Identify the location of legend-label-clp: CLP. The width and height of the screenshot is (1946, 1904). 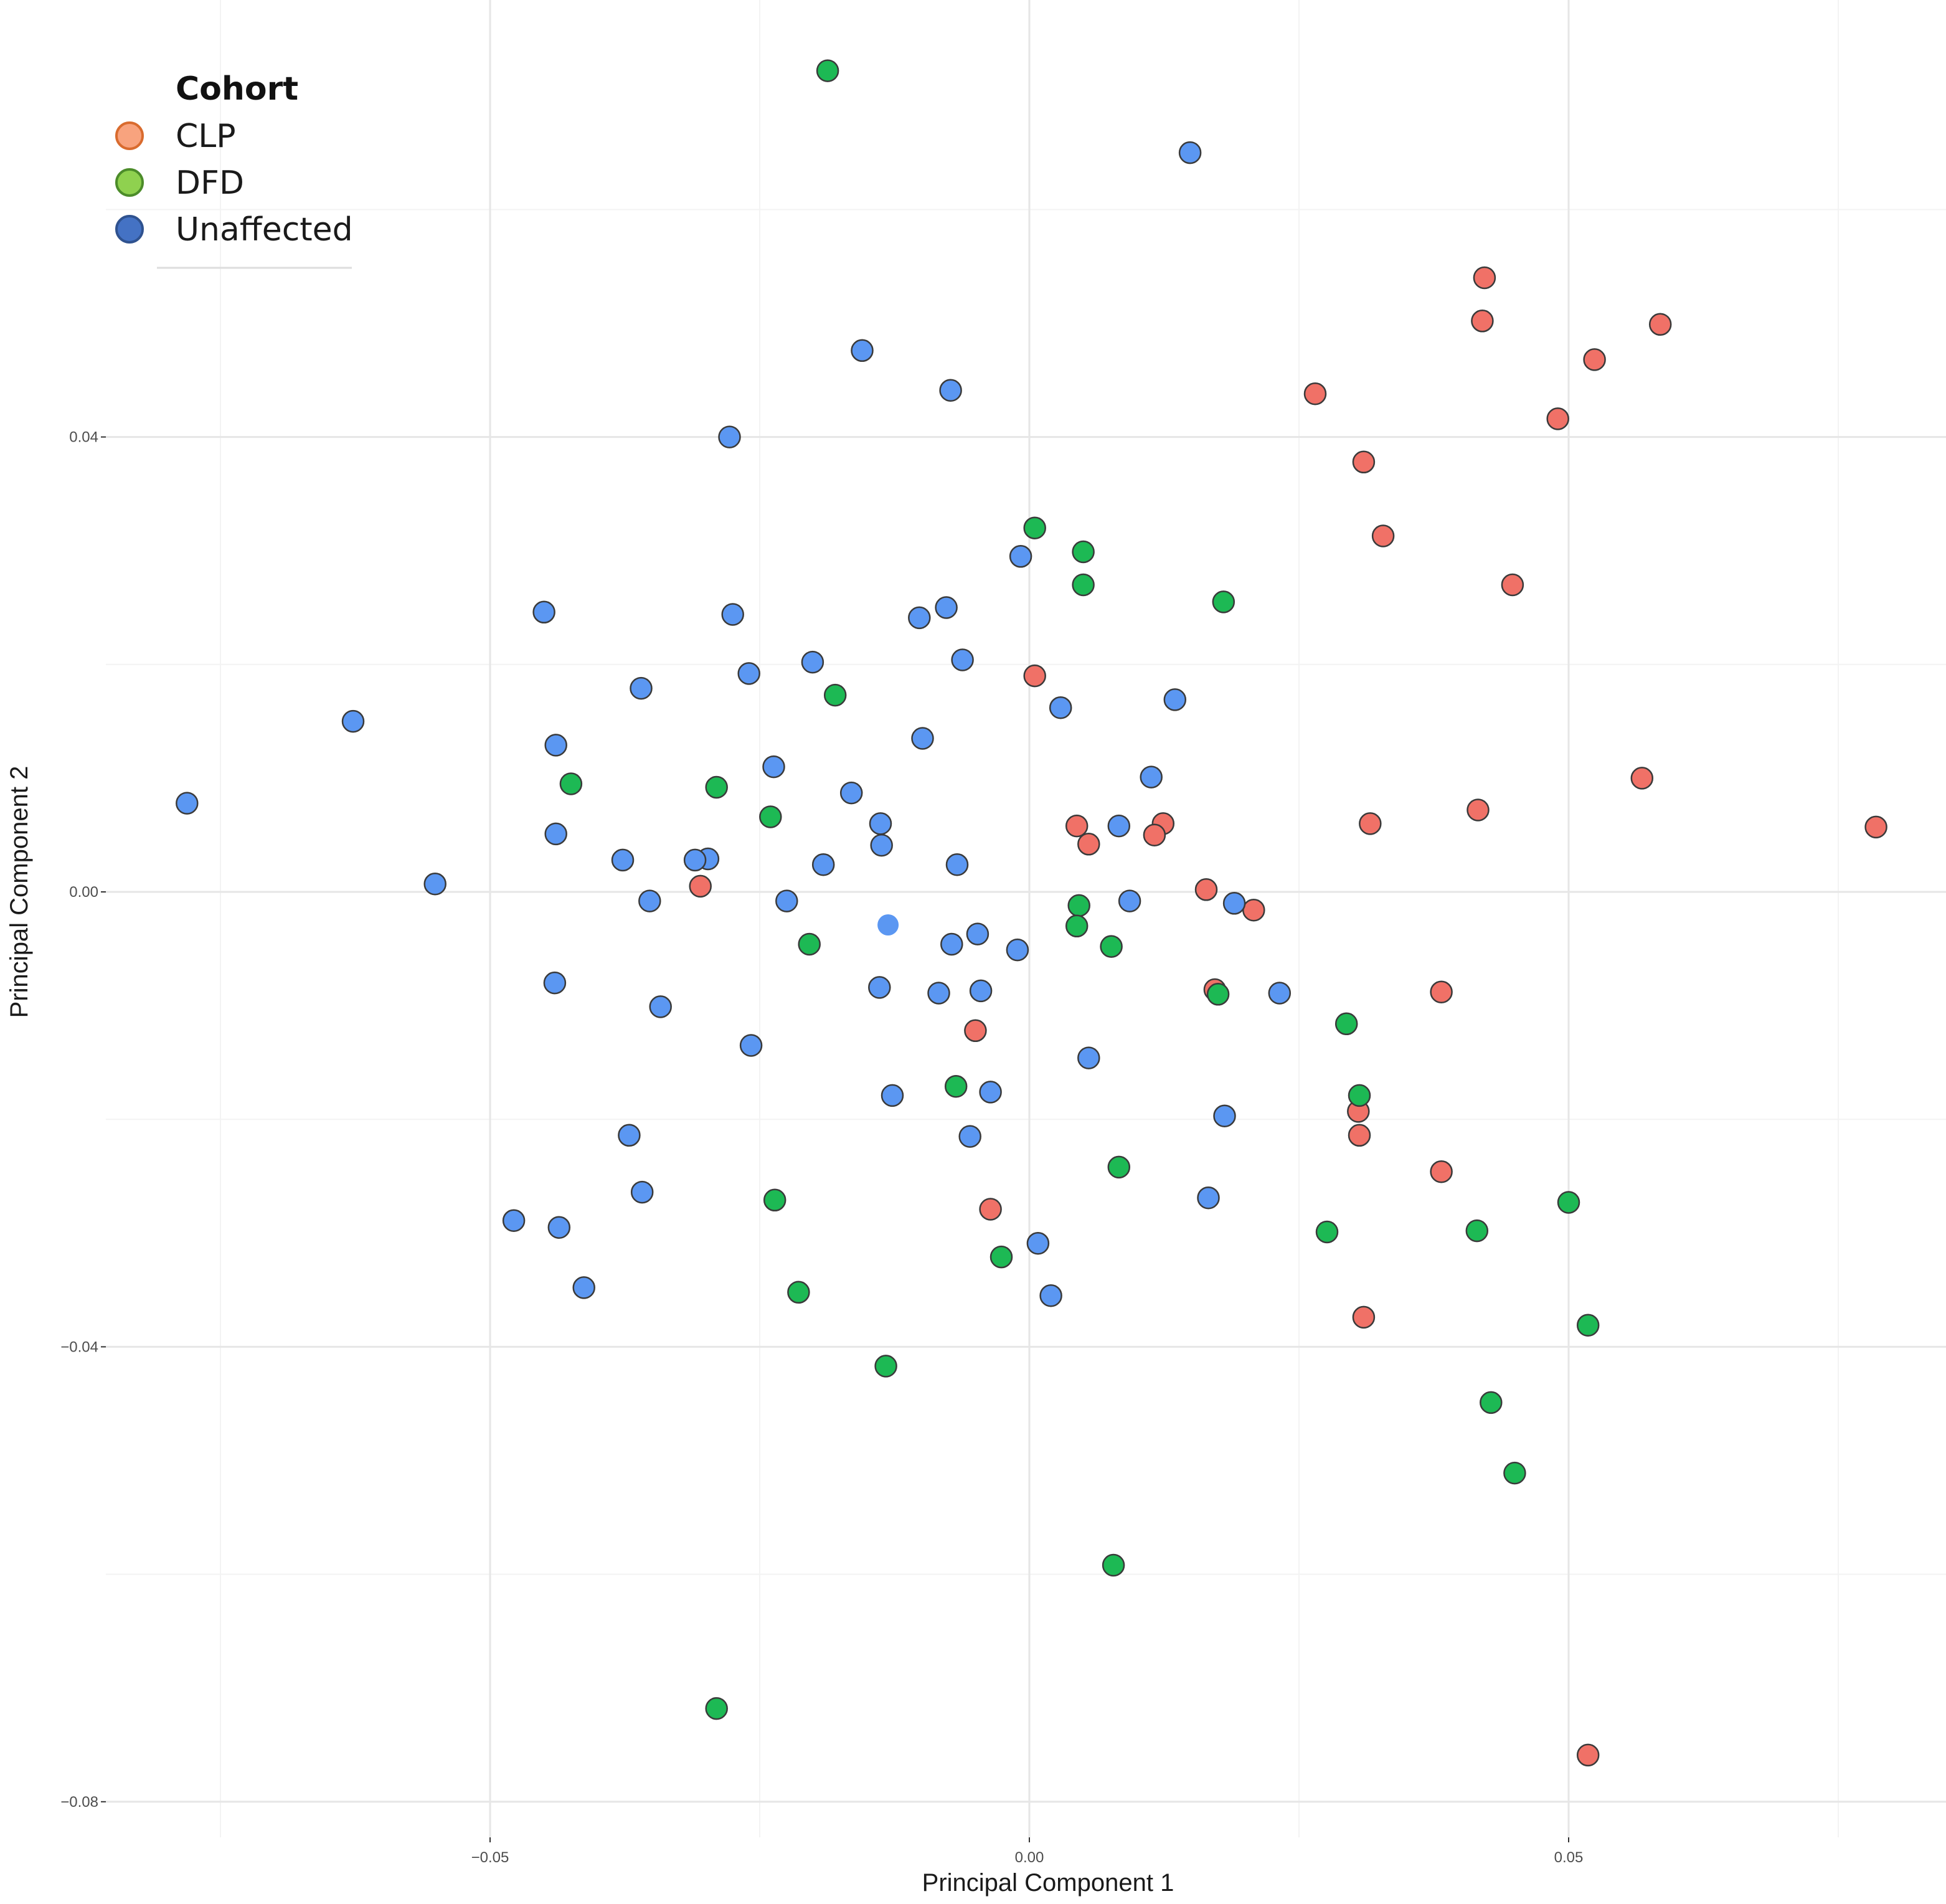
(206, 136).